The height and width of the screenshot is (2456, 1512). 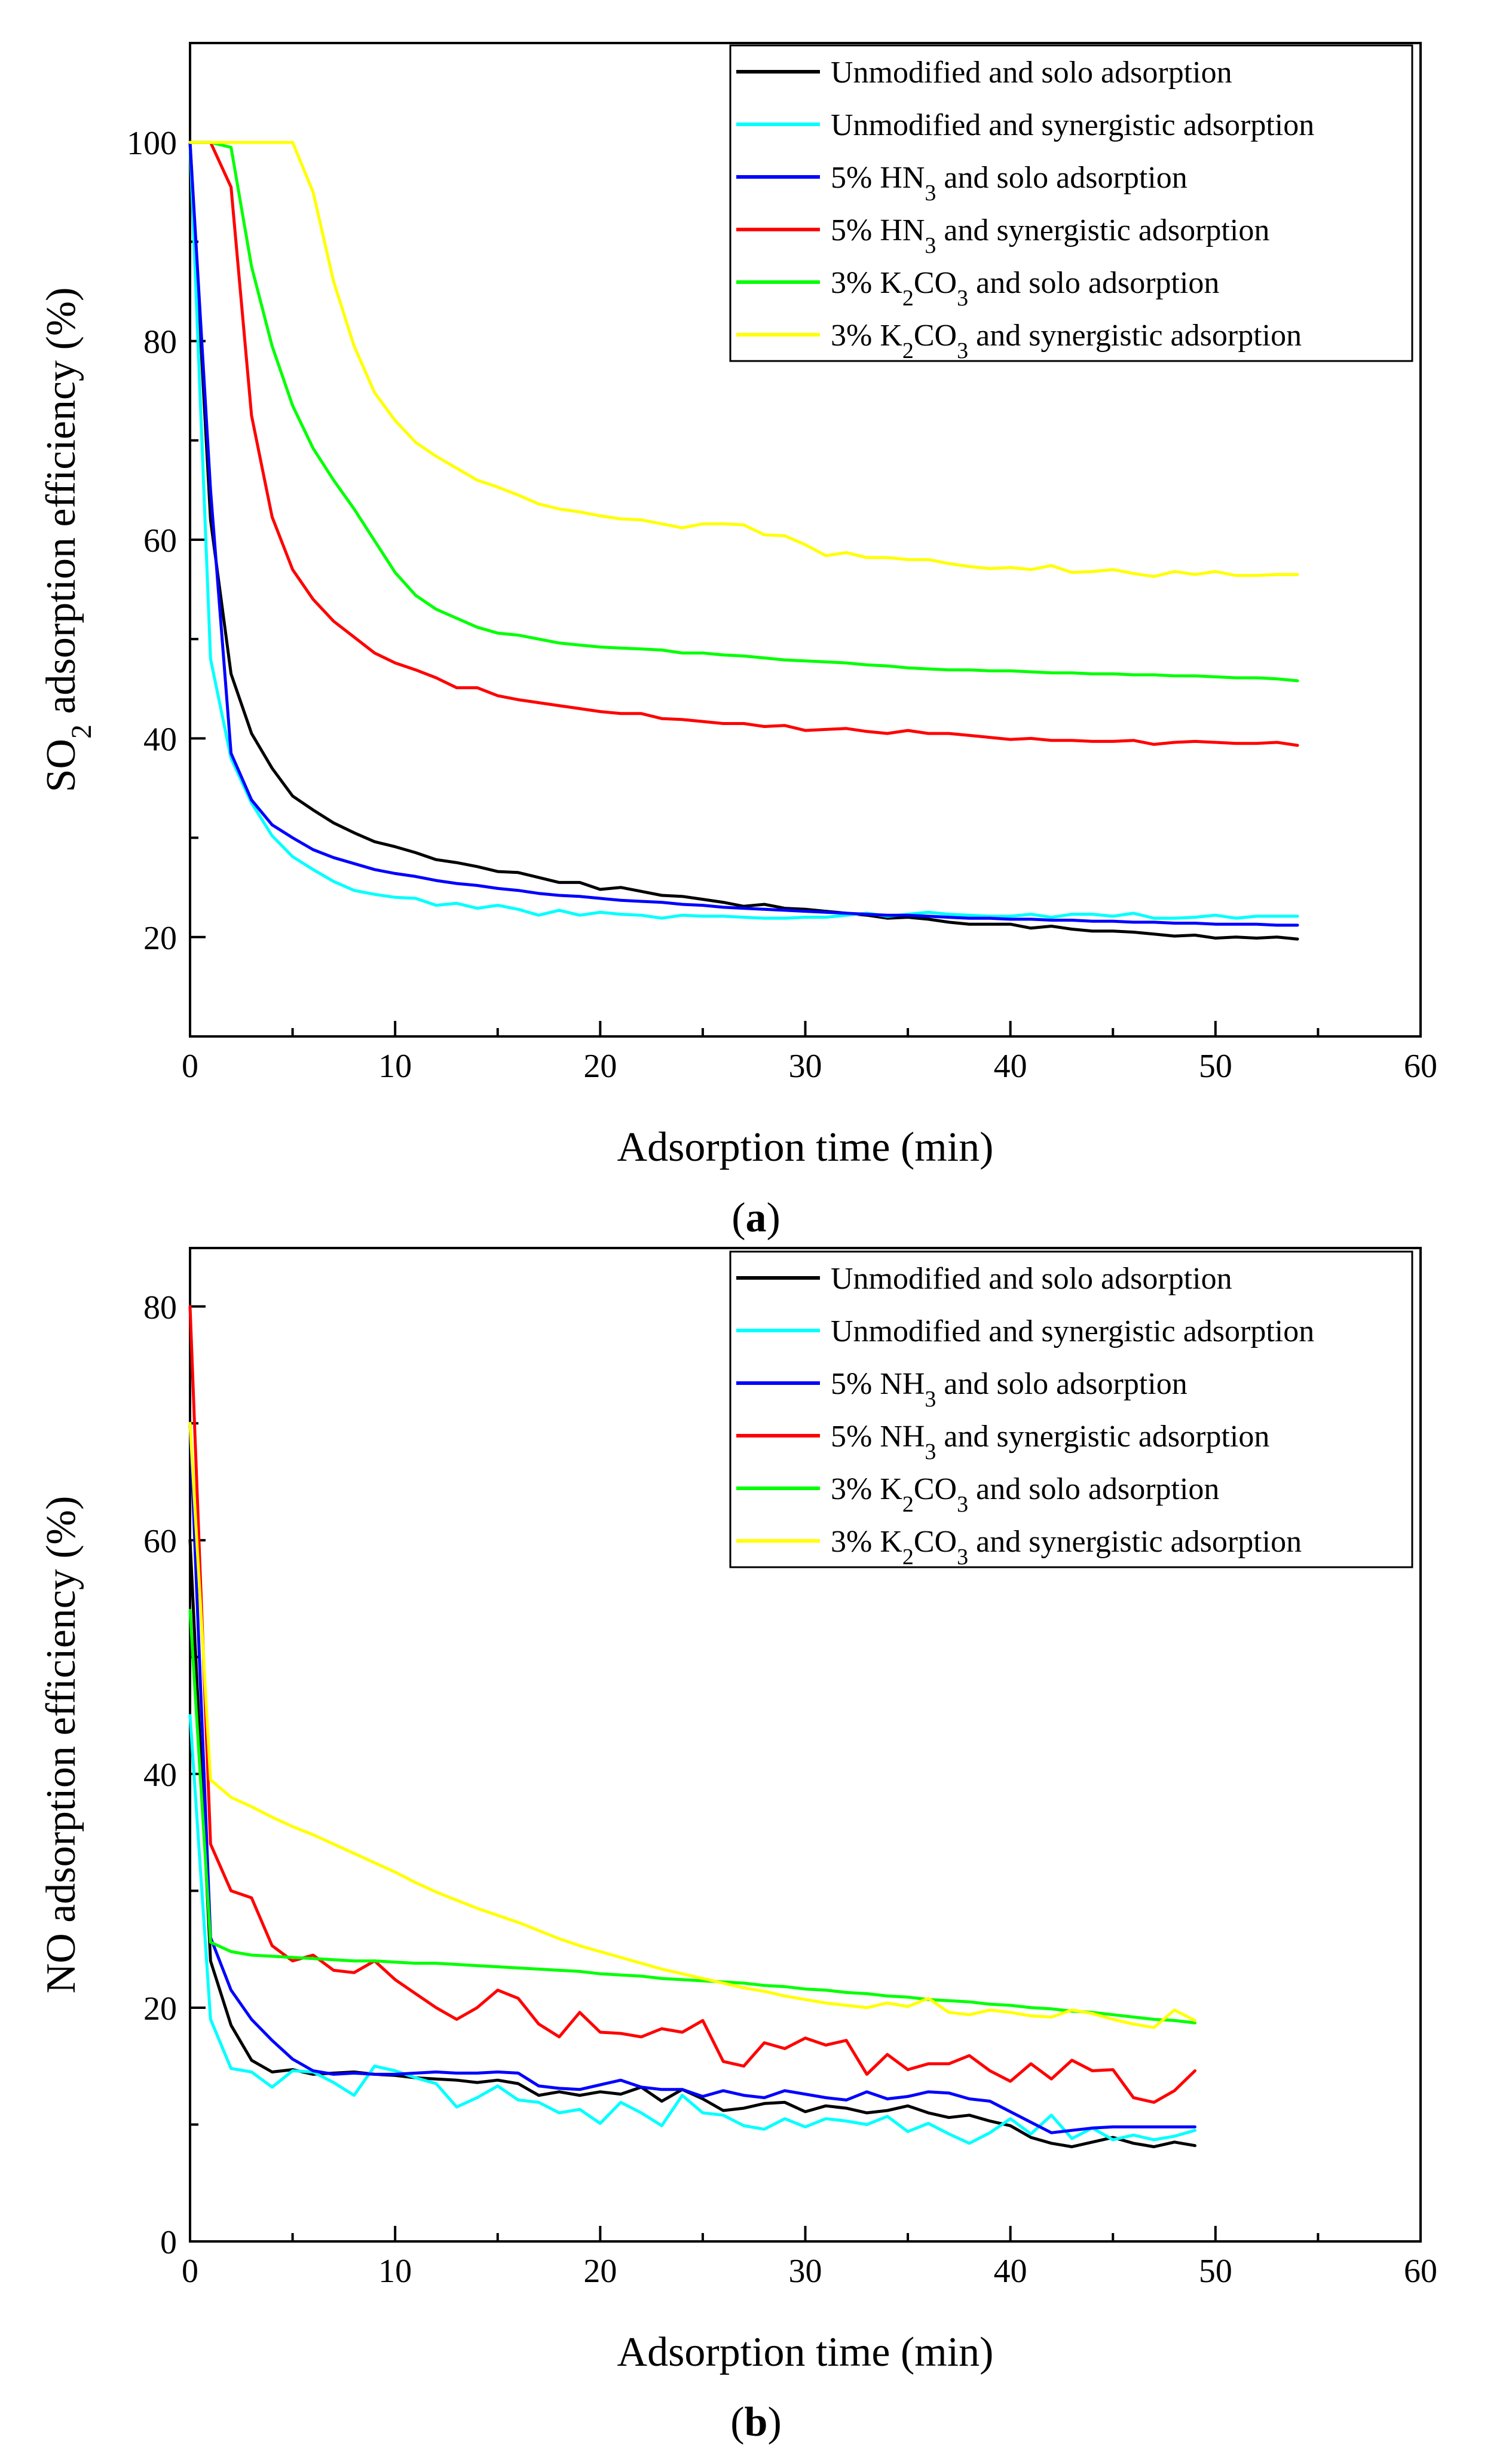 I want to click on y-axis-title: SO2 adsorption efficiency (%), so click(x=67, y=540).